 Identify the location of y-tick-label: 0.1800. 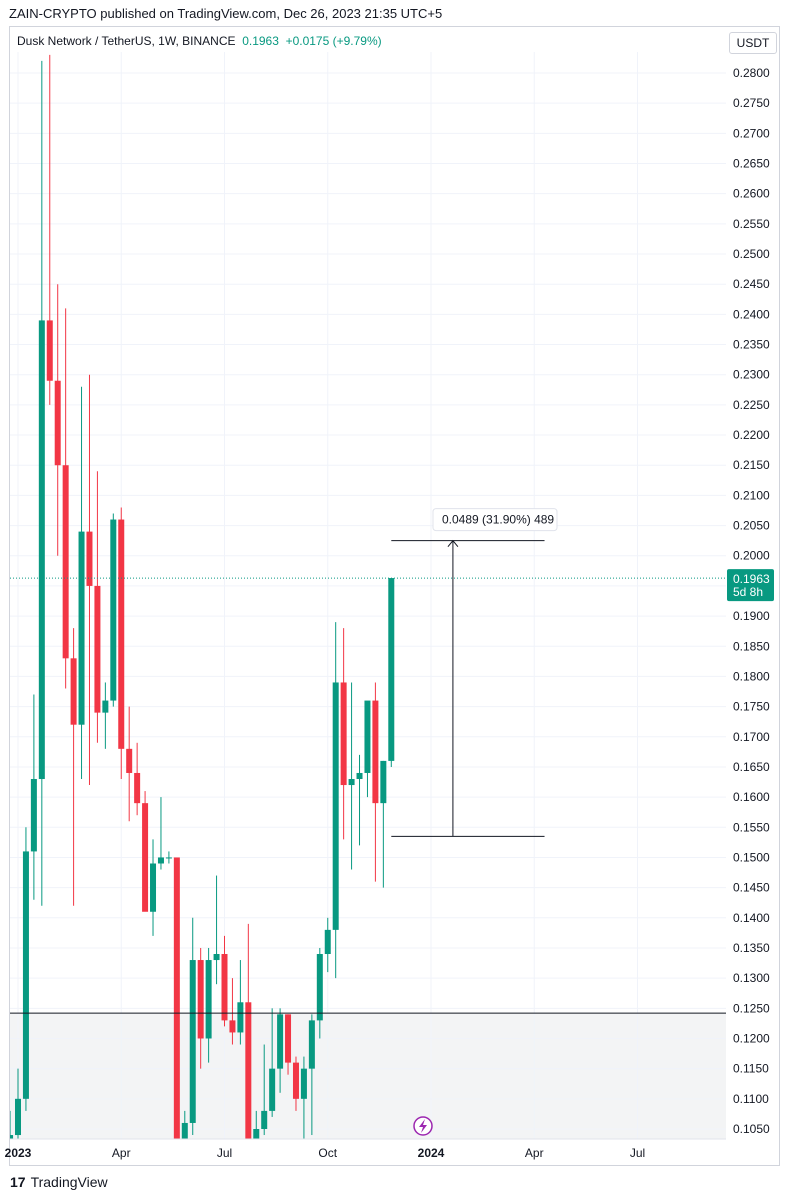
(751, 676).